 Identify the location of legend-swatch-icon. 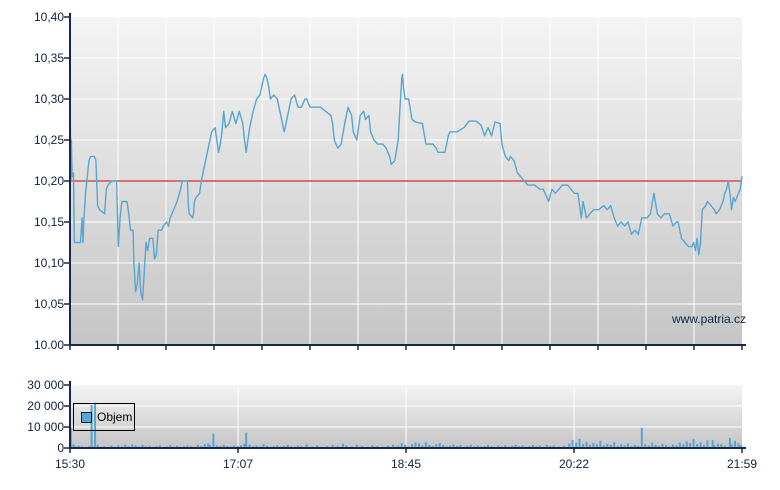
(86, 417).